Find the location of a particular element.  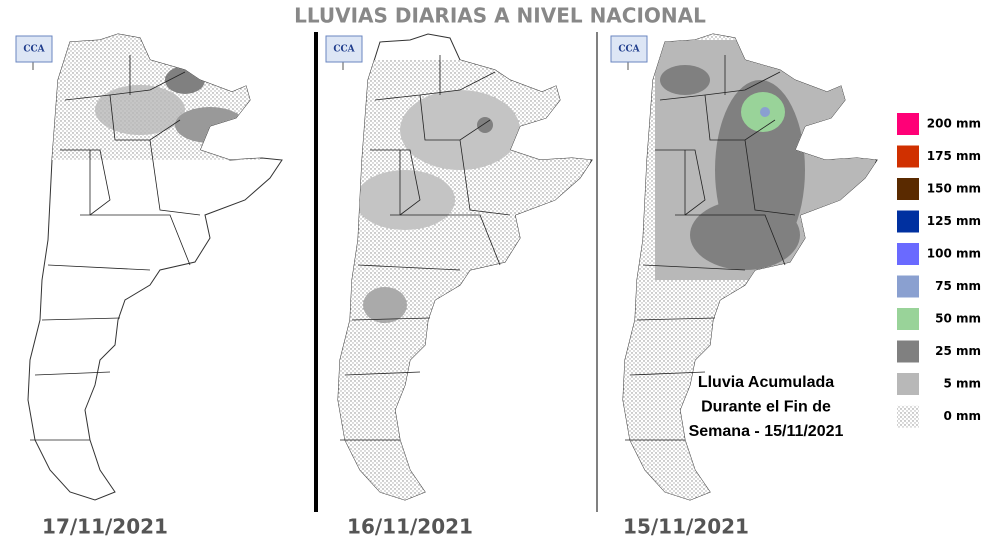

date-label: 15/11/2021 is located at coordinates (686, 527).